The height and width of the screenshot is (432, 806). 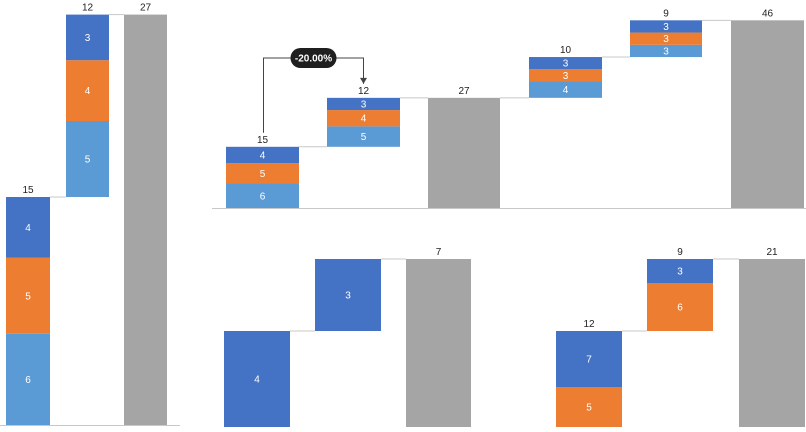 What do you see at coordinates (772, 343) in the screenshot?
I see `chart3-total-bar` at bounding box center [772, 343].